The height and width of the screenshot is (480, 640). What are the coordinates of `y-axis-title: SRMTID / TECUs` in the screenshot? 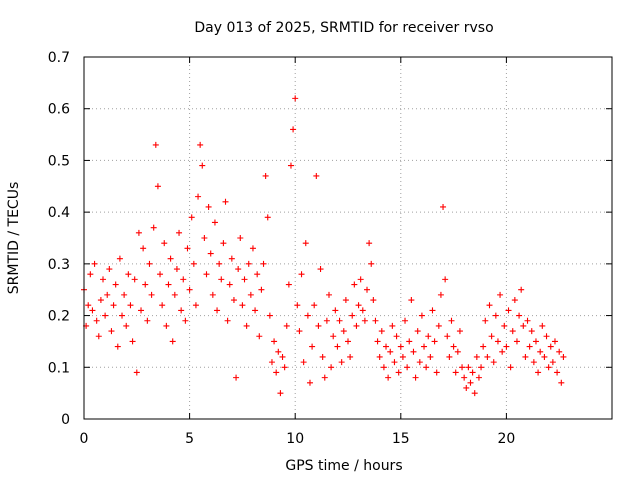 It's located at (14, 238).